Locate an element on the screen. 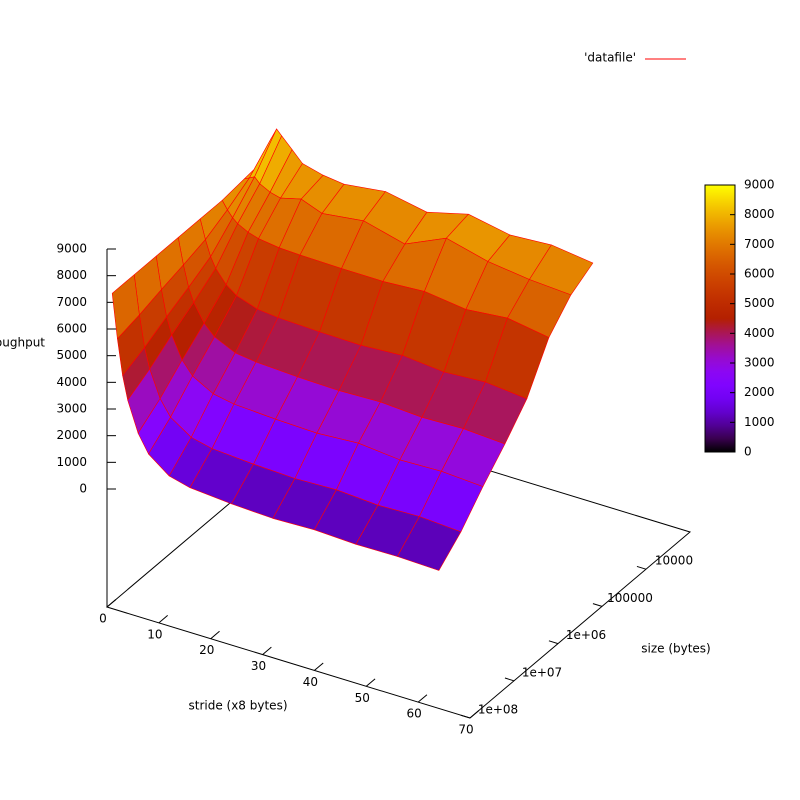  z-axis-label: throughput is located at coordinates (22, 343).